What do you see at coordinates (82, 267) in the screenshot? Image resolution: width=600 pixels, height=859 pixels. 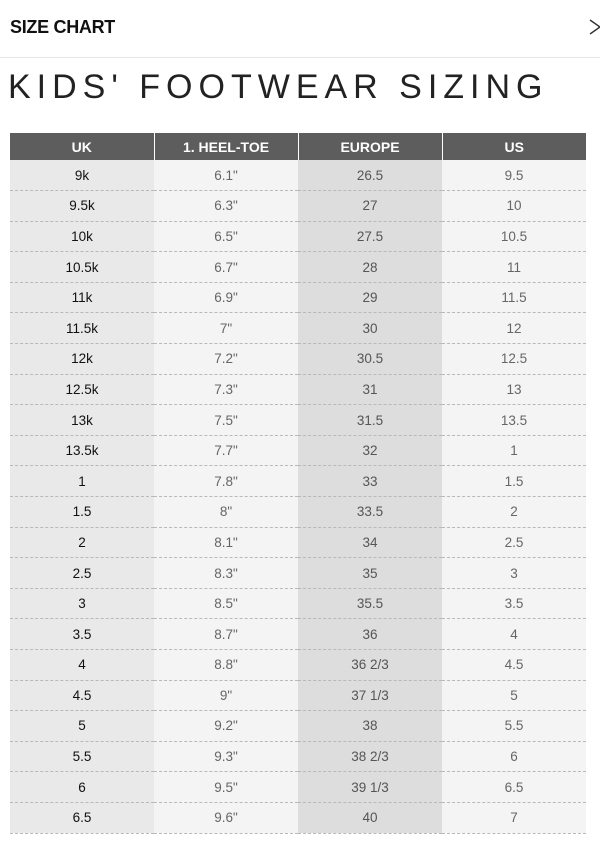 I see `cell-uk: 10.5k` at bounding box center [82, 267].